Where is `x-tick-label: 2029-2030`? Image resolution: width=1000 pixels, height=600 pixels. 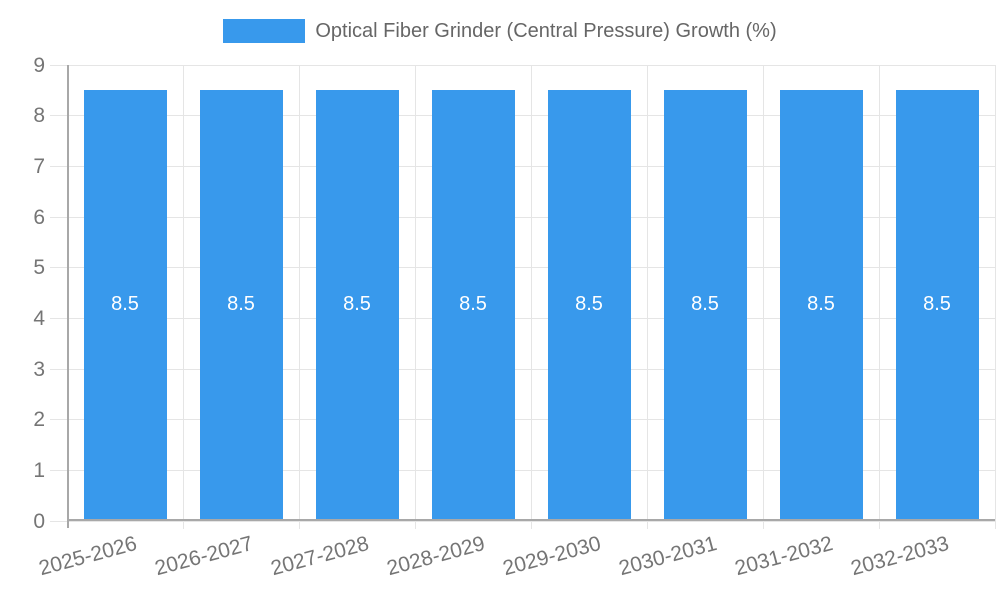 x-tick-label: 2029-2030 is located at coordinates (551, 556).